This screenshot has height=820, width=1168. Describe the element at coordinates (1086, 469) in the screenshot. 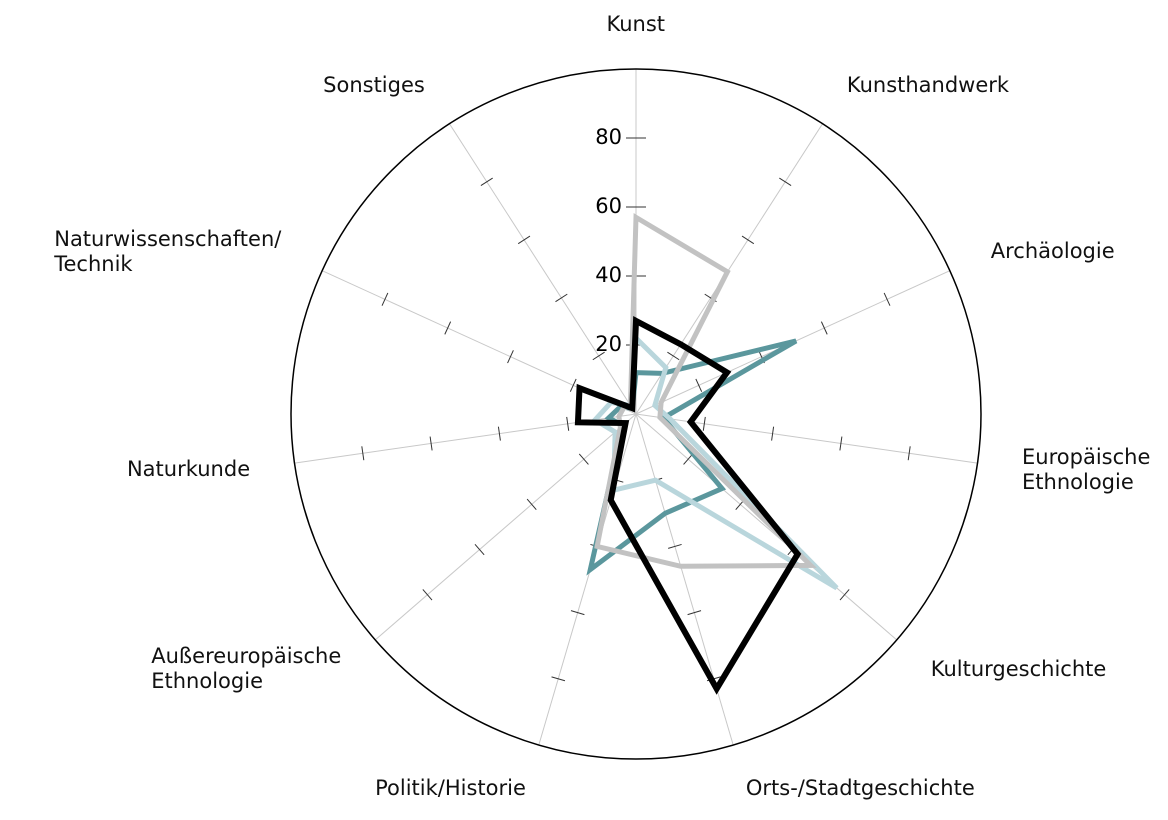

I see `axis-label: Europäische Ethnologie` at that location.